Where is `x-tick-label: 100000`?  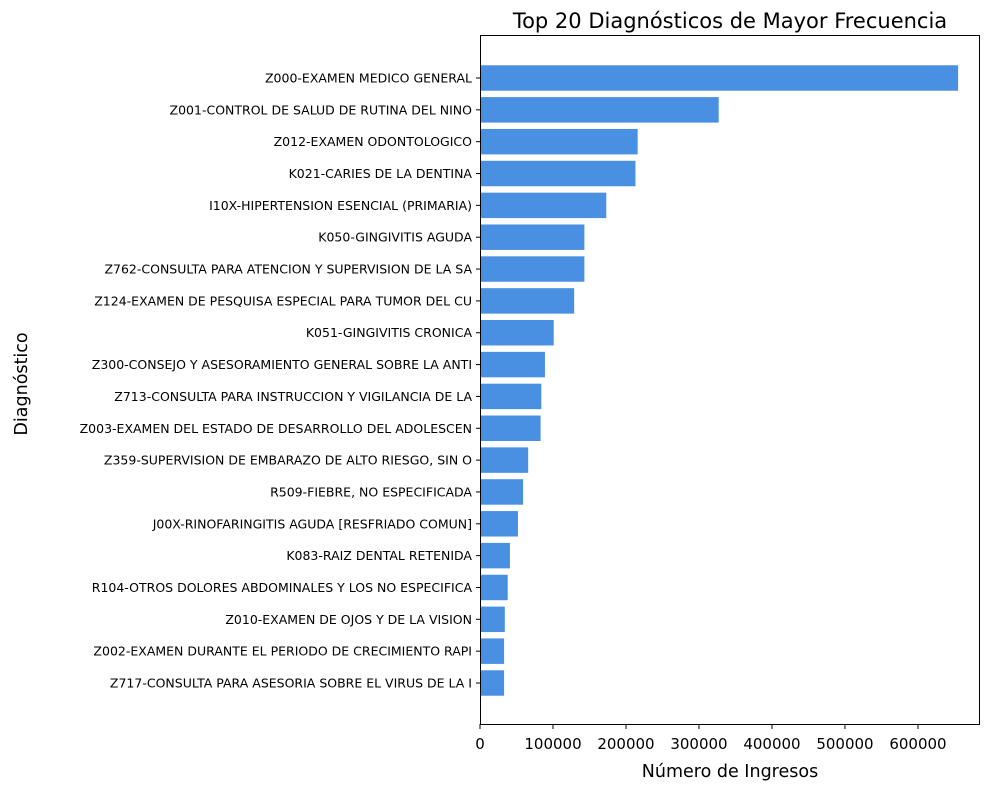 x-tick-label: 100000 is located at coordinates (552, 744).